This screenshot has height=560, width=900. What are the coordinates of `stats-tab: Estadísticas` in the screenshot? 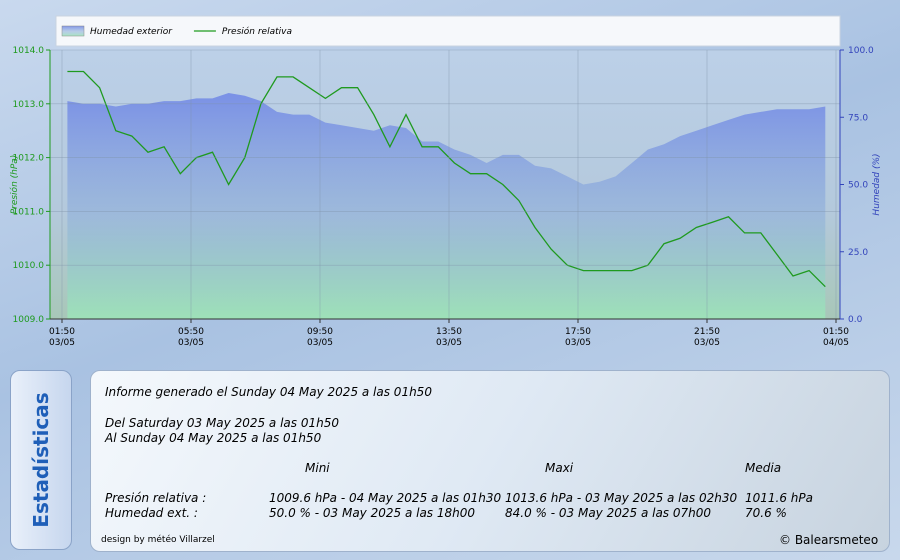 It's located at (41, 460).